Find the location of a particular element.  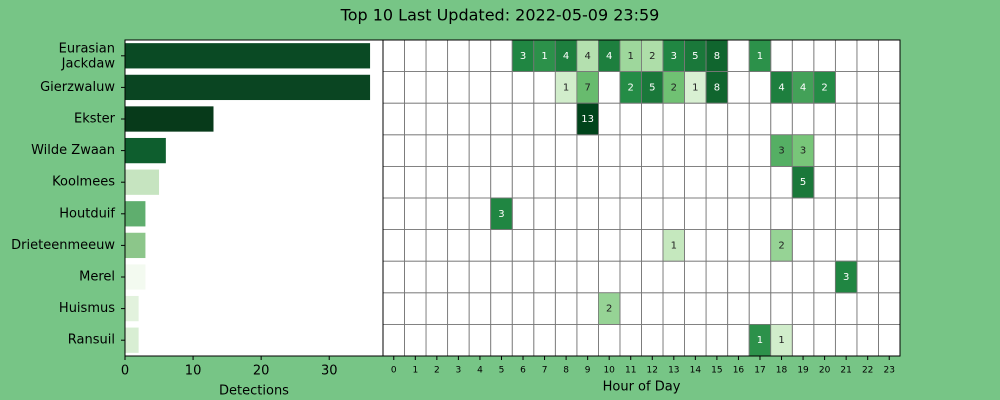

y-tick-label: Koolmees is located at coordinates (83, 182).